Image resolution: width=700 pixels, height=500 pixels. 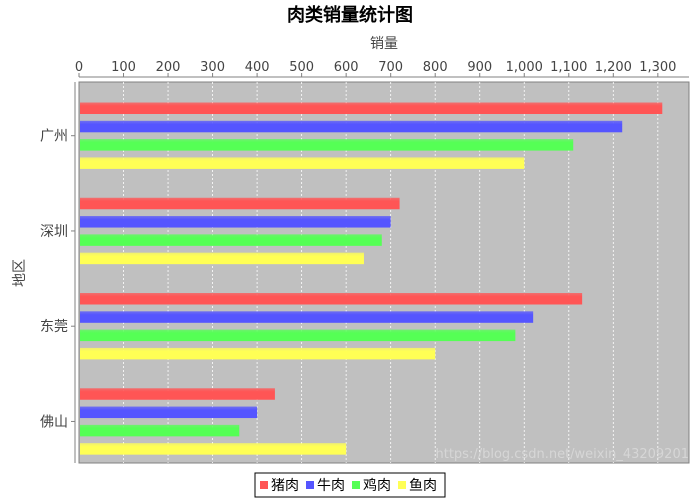 What do you see at coordinates (168, 67) in the screenshot?
I see `x-tick-label: 200` at bounding box center [168, 67].